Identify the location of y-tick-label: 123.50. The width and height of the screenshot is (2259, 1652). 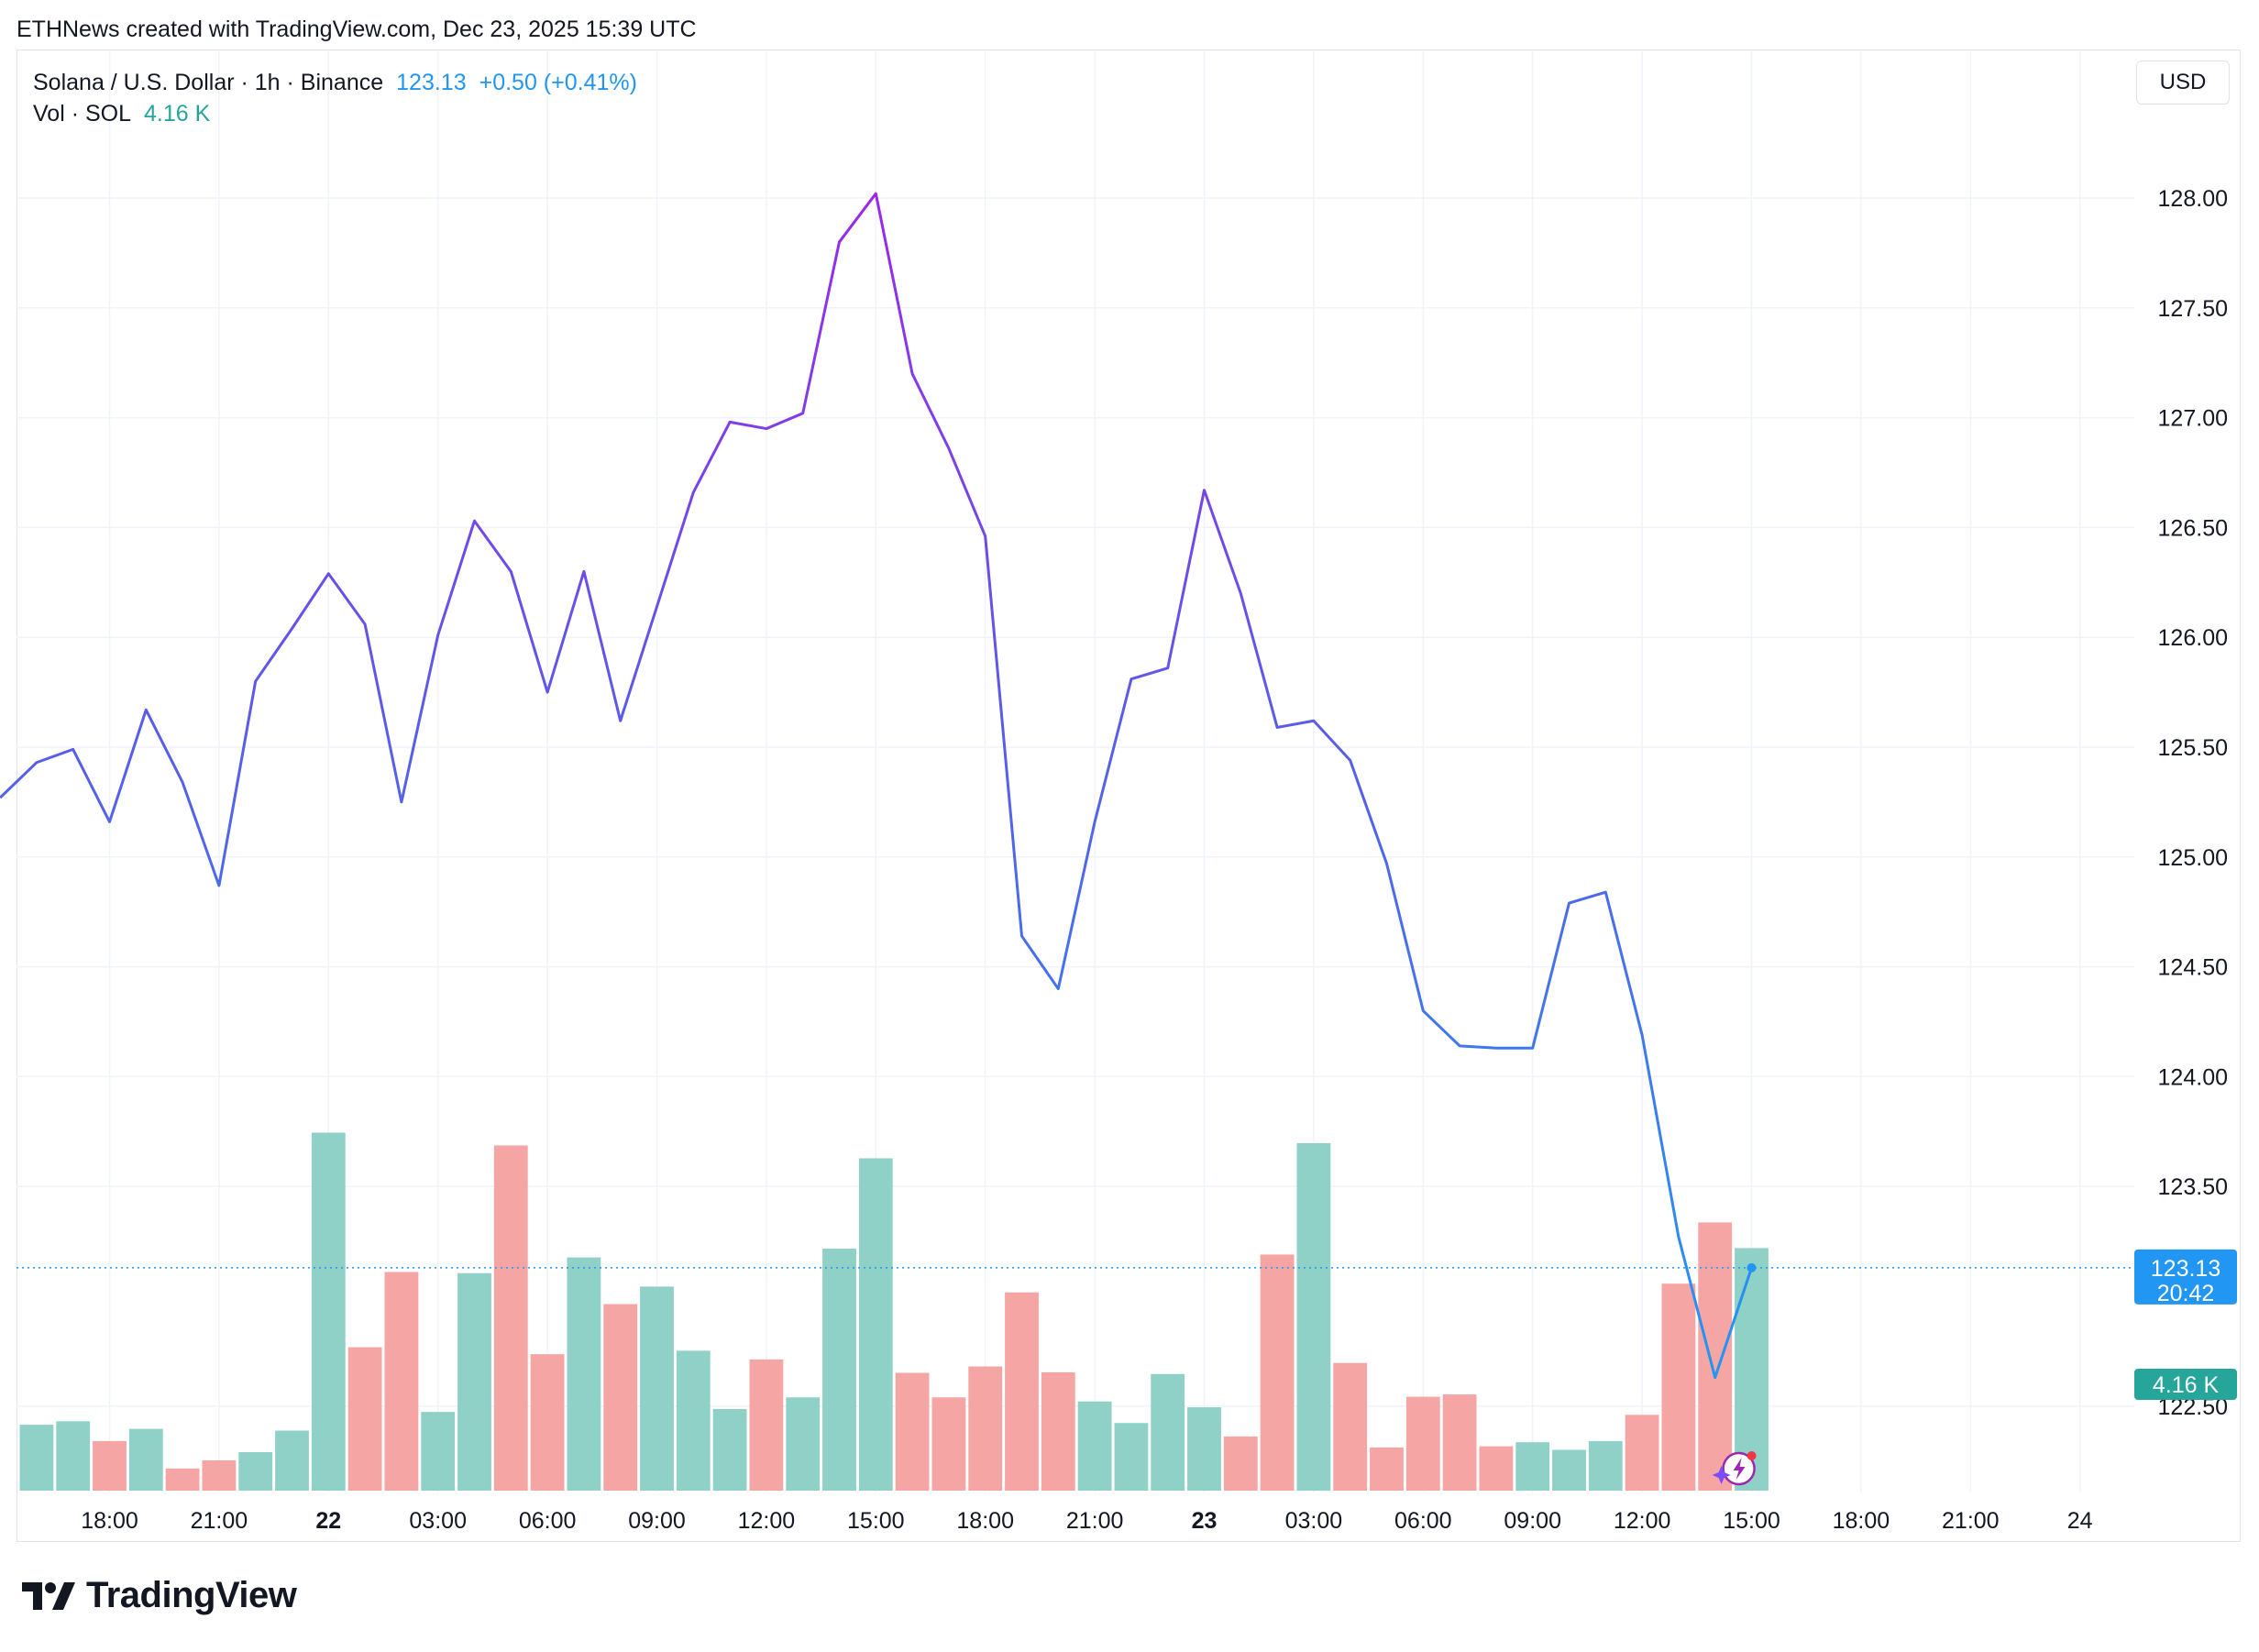
(2193, 1187).